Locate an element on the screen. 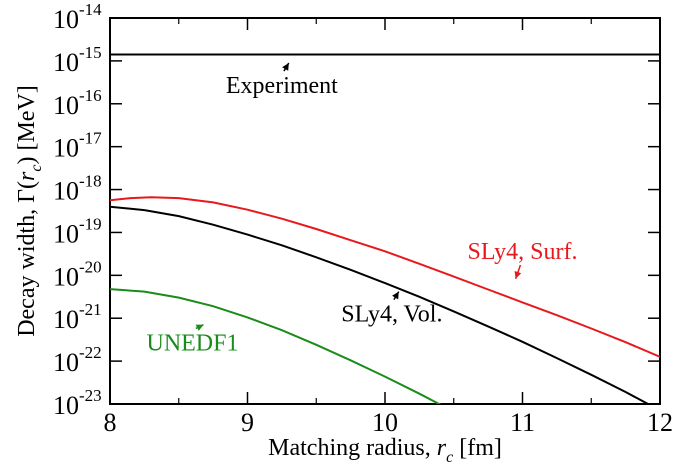  x-tick-label: 11 is located at coordinates (522, 422).